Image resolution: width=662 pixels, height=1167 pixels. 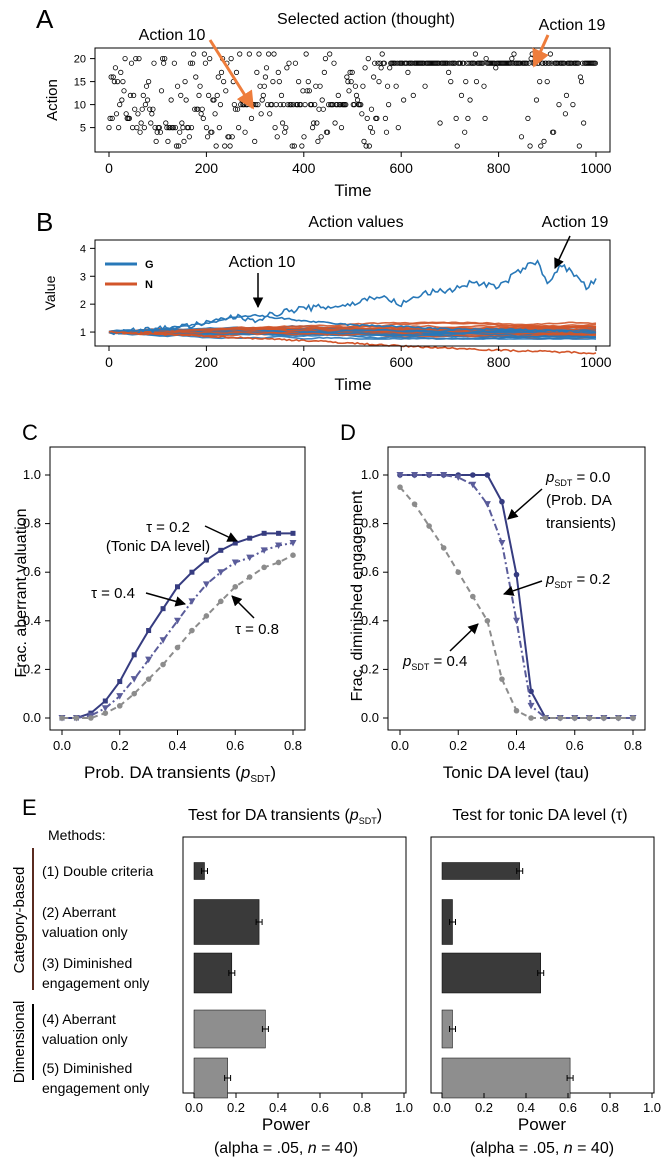 What do you see at coordinates (458, 745) in the screenshot?
I see `panel-d-x-tick-label: 0.2` at bounding box center [458, 745].